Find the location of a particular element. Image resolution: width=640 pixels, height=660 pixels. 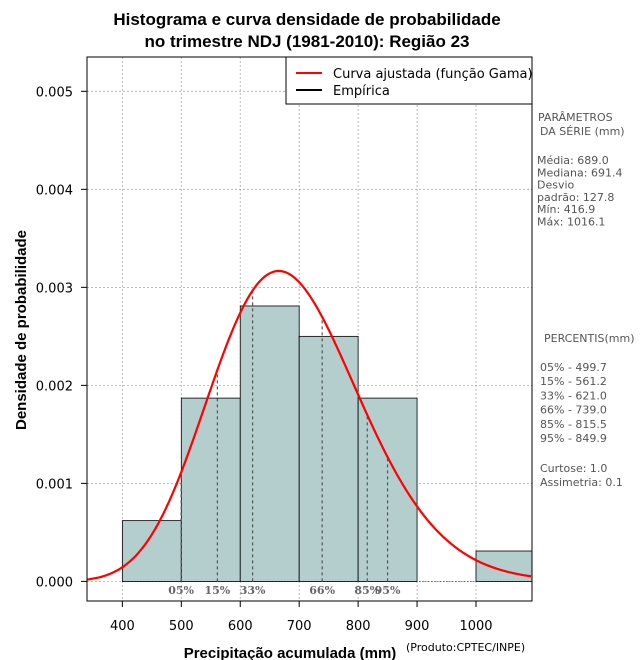

param-line: padrão: 127.8 is located at coordinates (575, 197).